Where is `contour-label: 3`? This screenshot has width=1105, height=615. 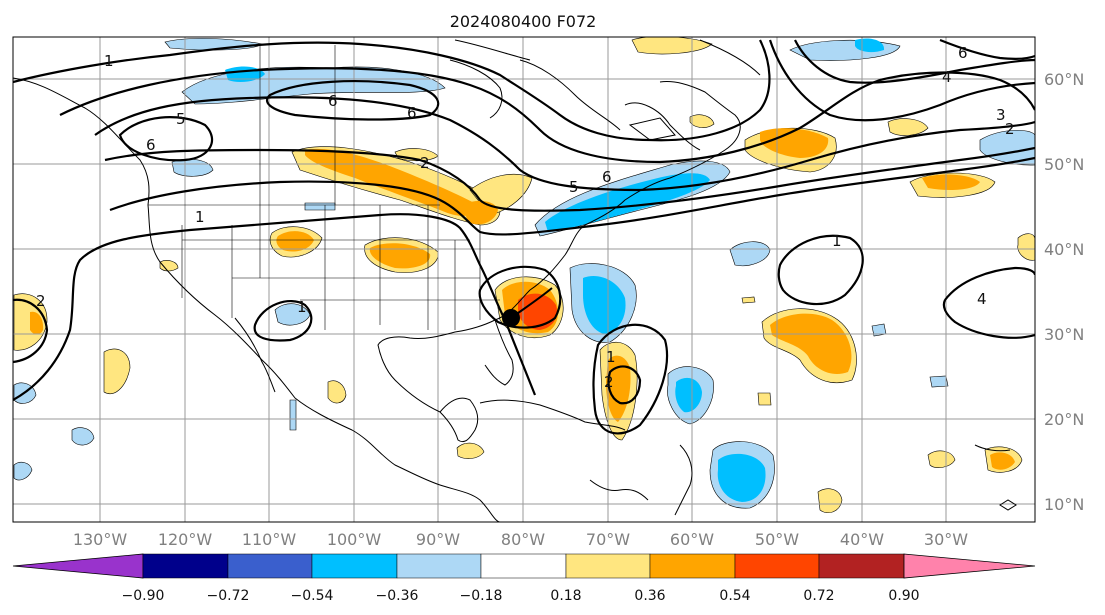
contour-label: 3 is located at coordinates (1001, 115).